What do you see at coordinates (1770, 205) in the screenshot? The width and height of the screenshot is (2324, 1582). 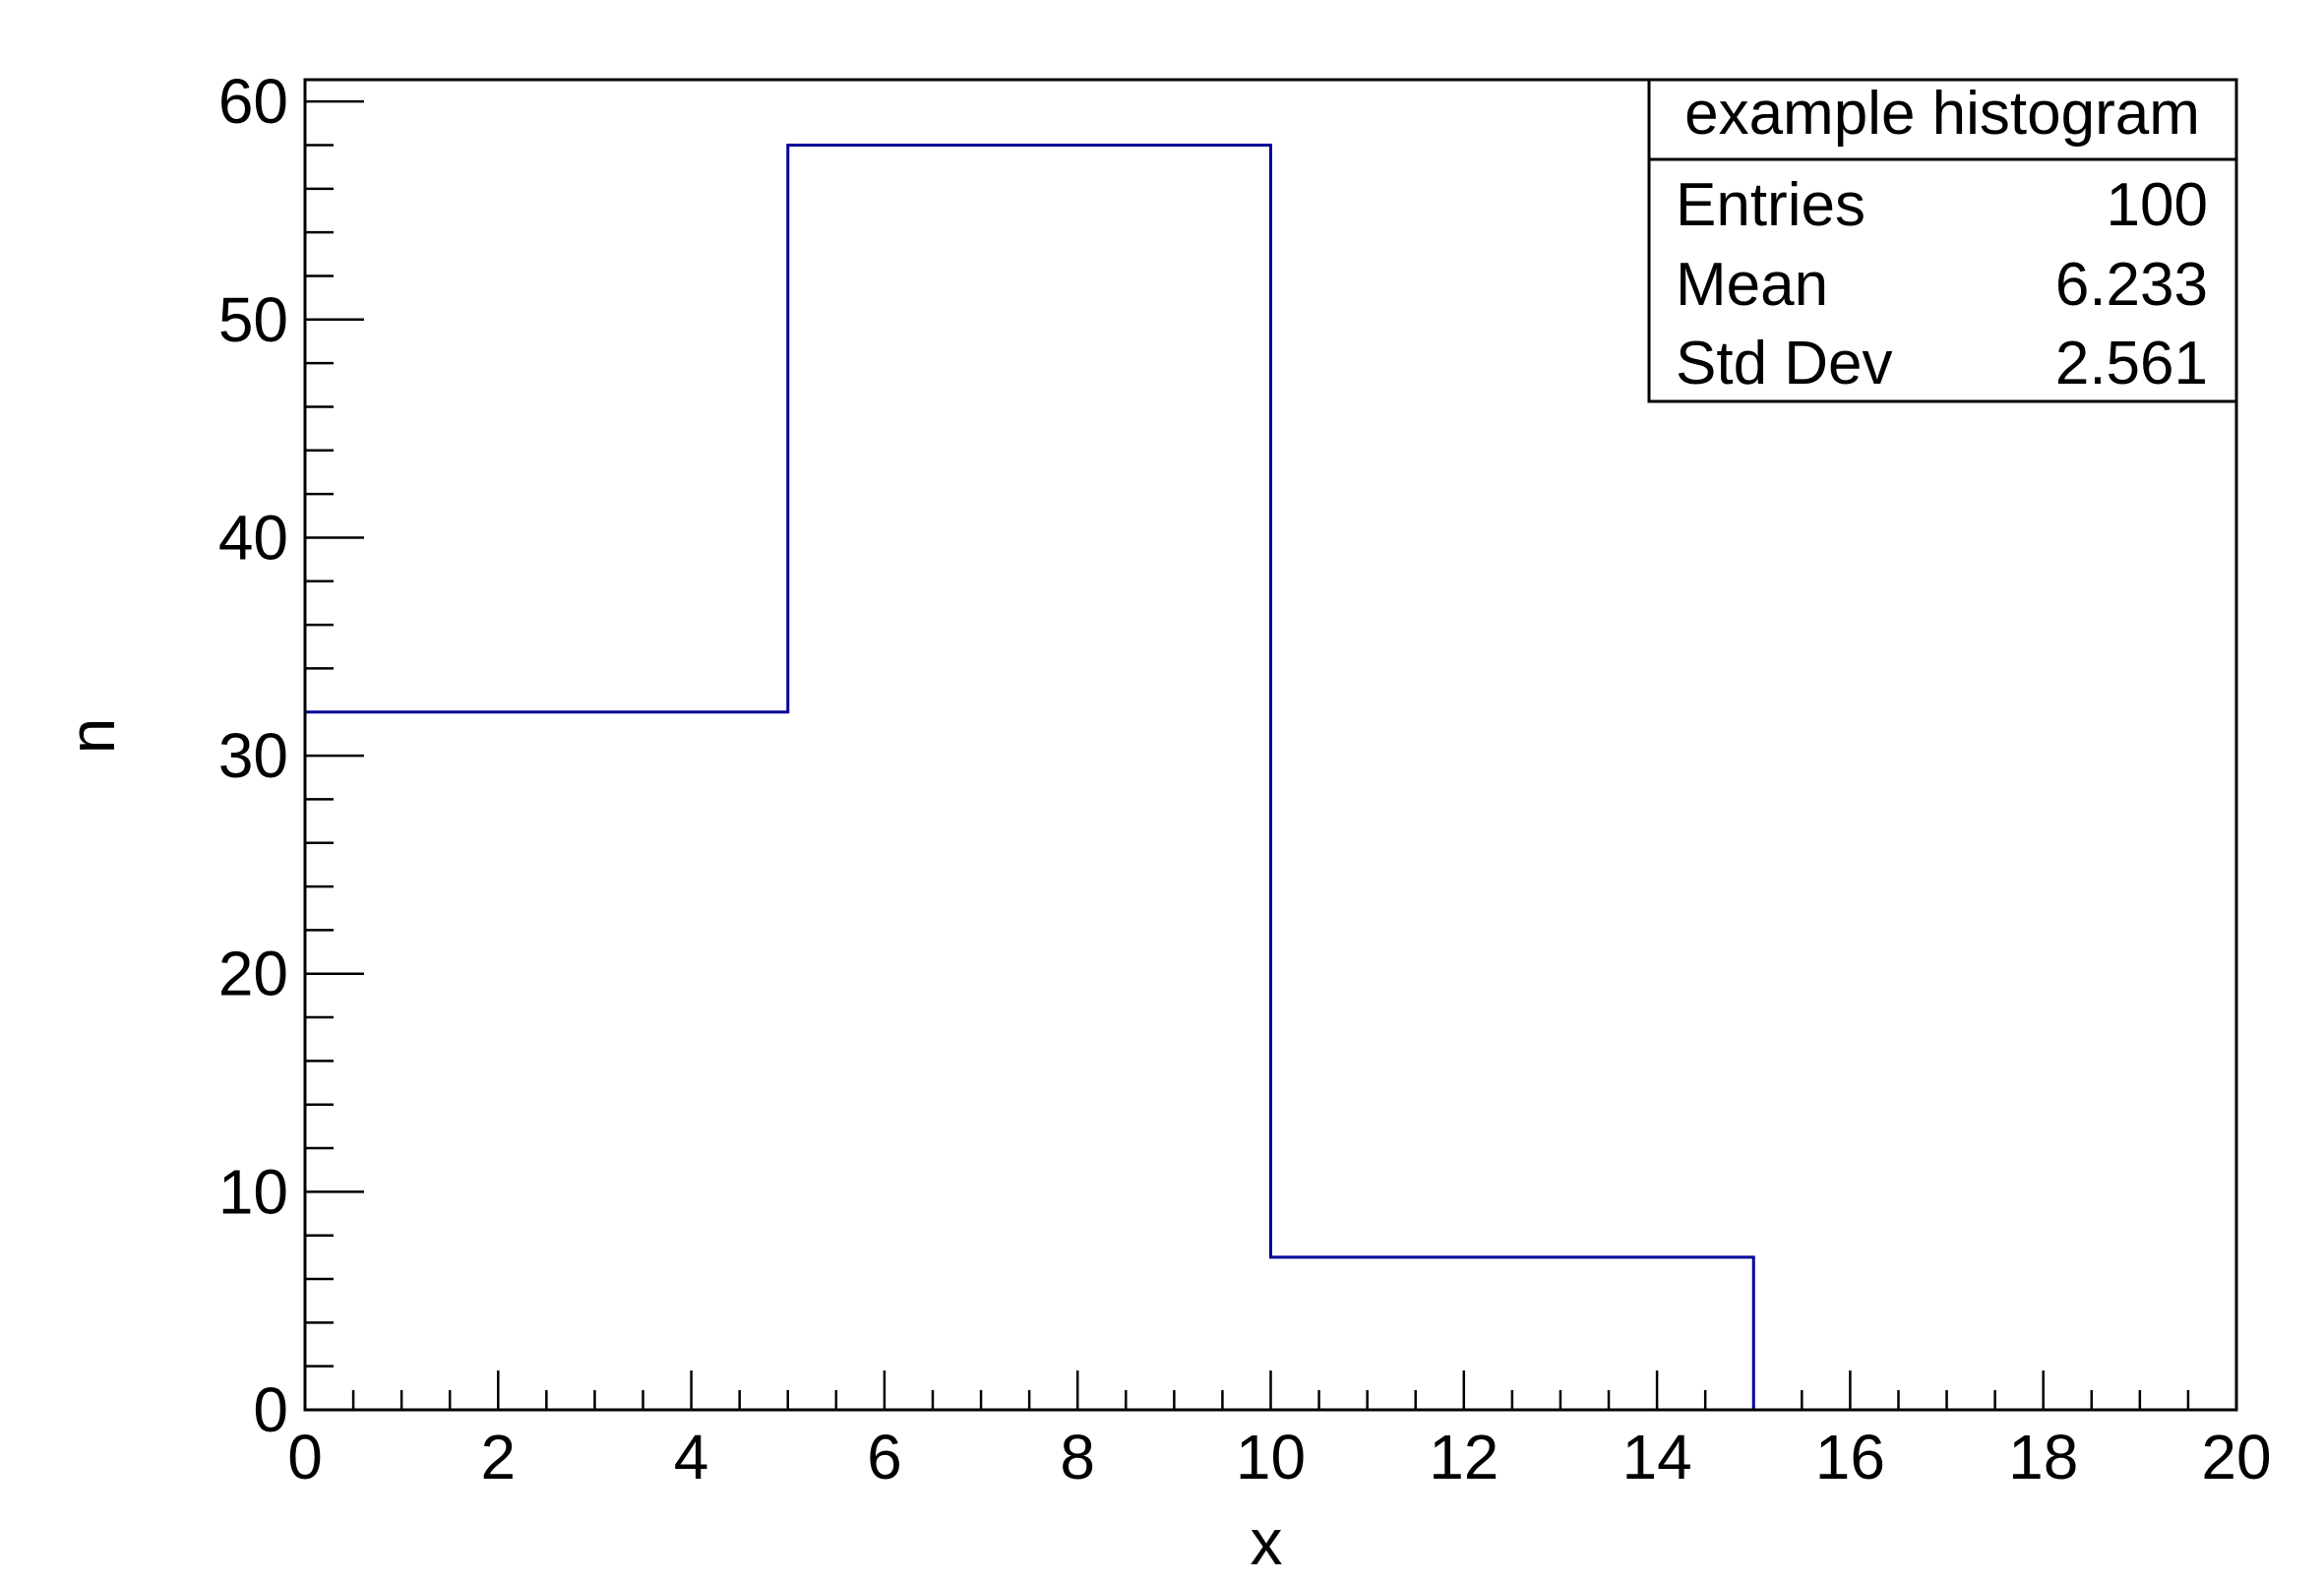 I see `stats-entries-label: Entries` at bounding box center [1770, 205].